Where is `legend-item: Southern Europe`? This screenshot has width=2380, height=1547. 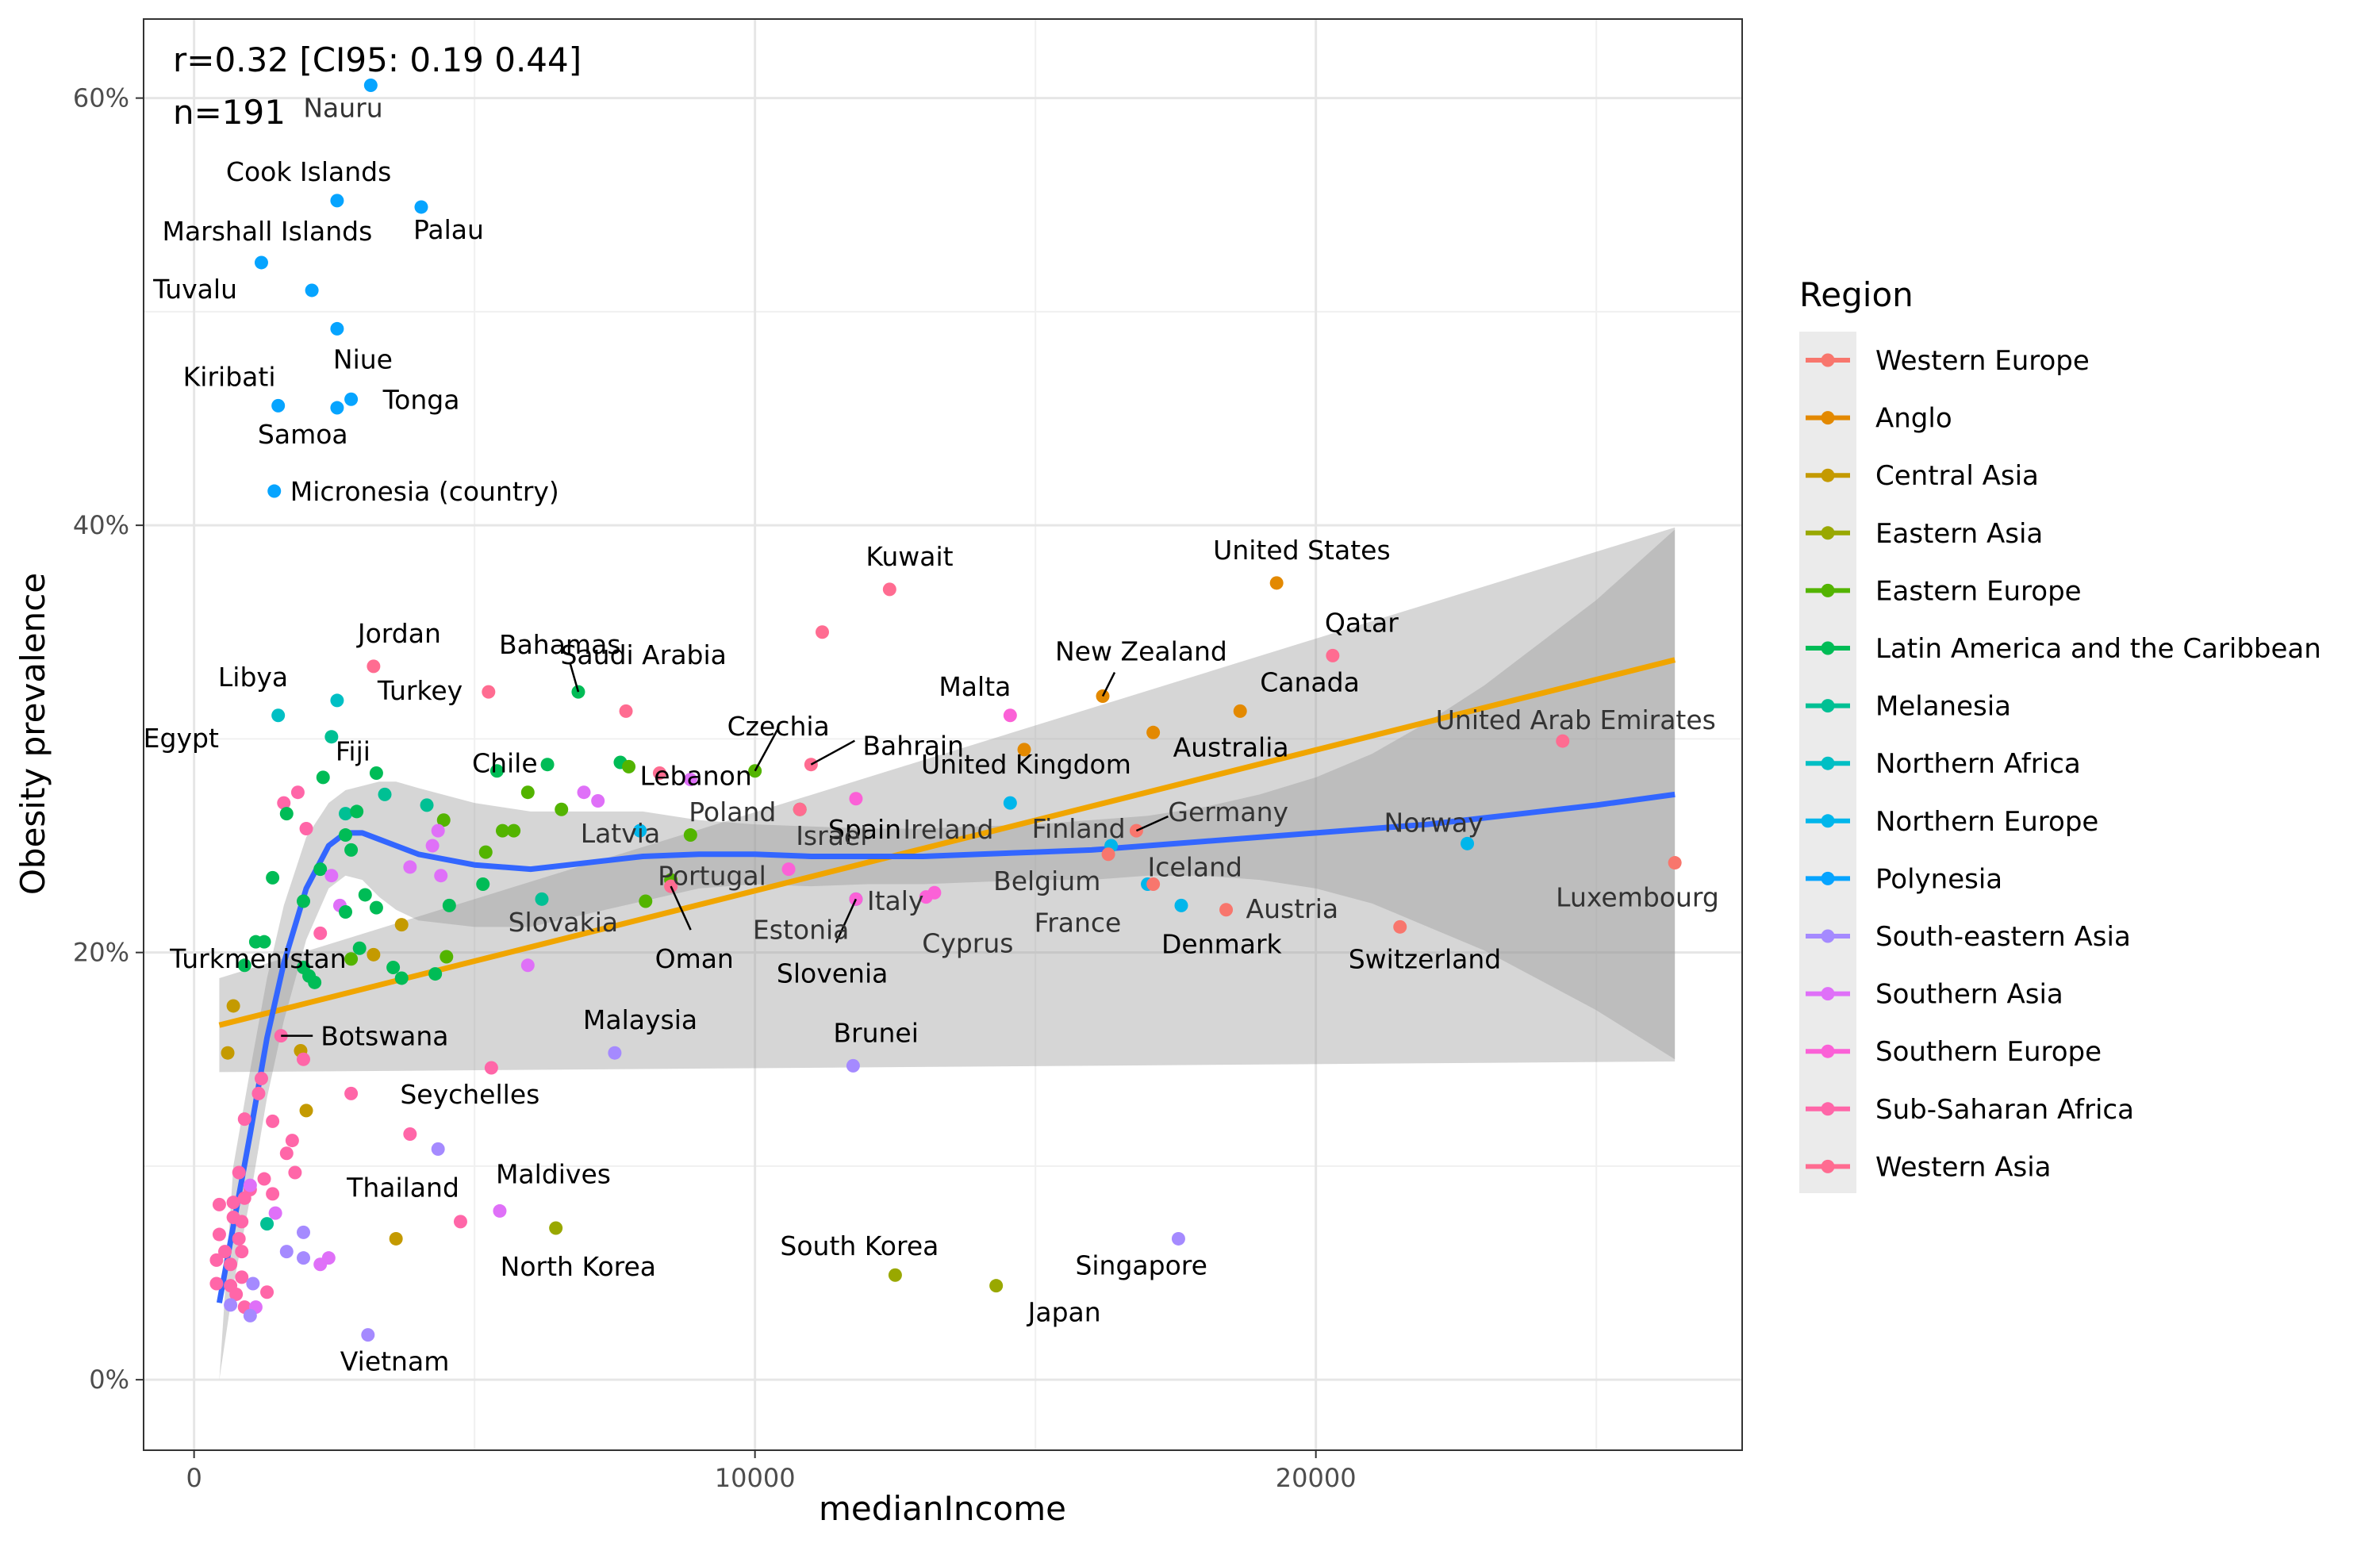
legend-item: Southern Europe is located at coordinates (1954, 1052).